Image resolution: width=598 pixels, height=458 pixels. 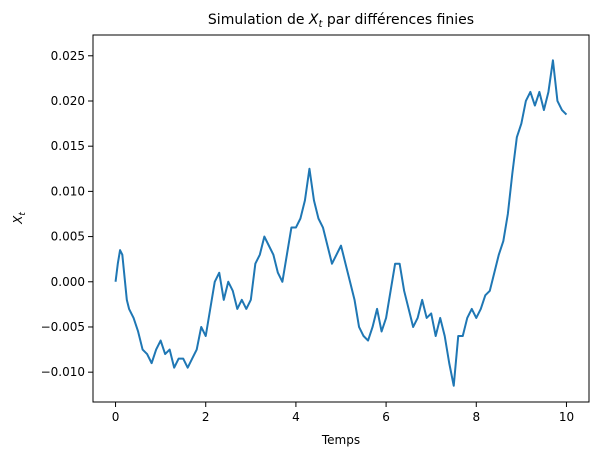 I want to click on y-tick-label: 0.025, so click(x=68, y=56).